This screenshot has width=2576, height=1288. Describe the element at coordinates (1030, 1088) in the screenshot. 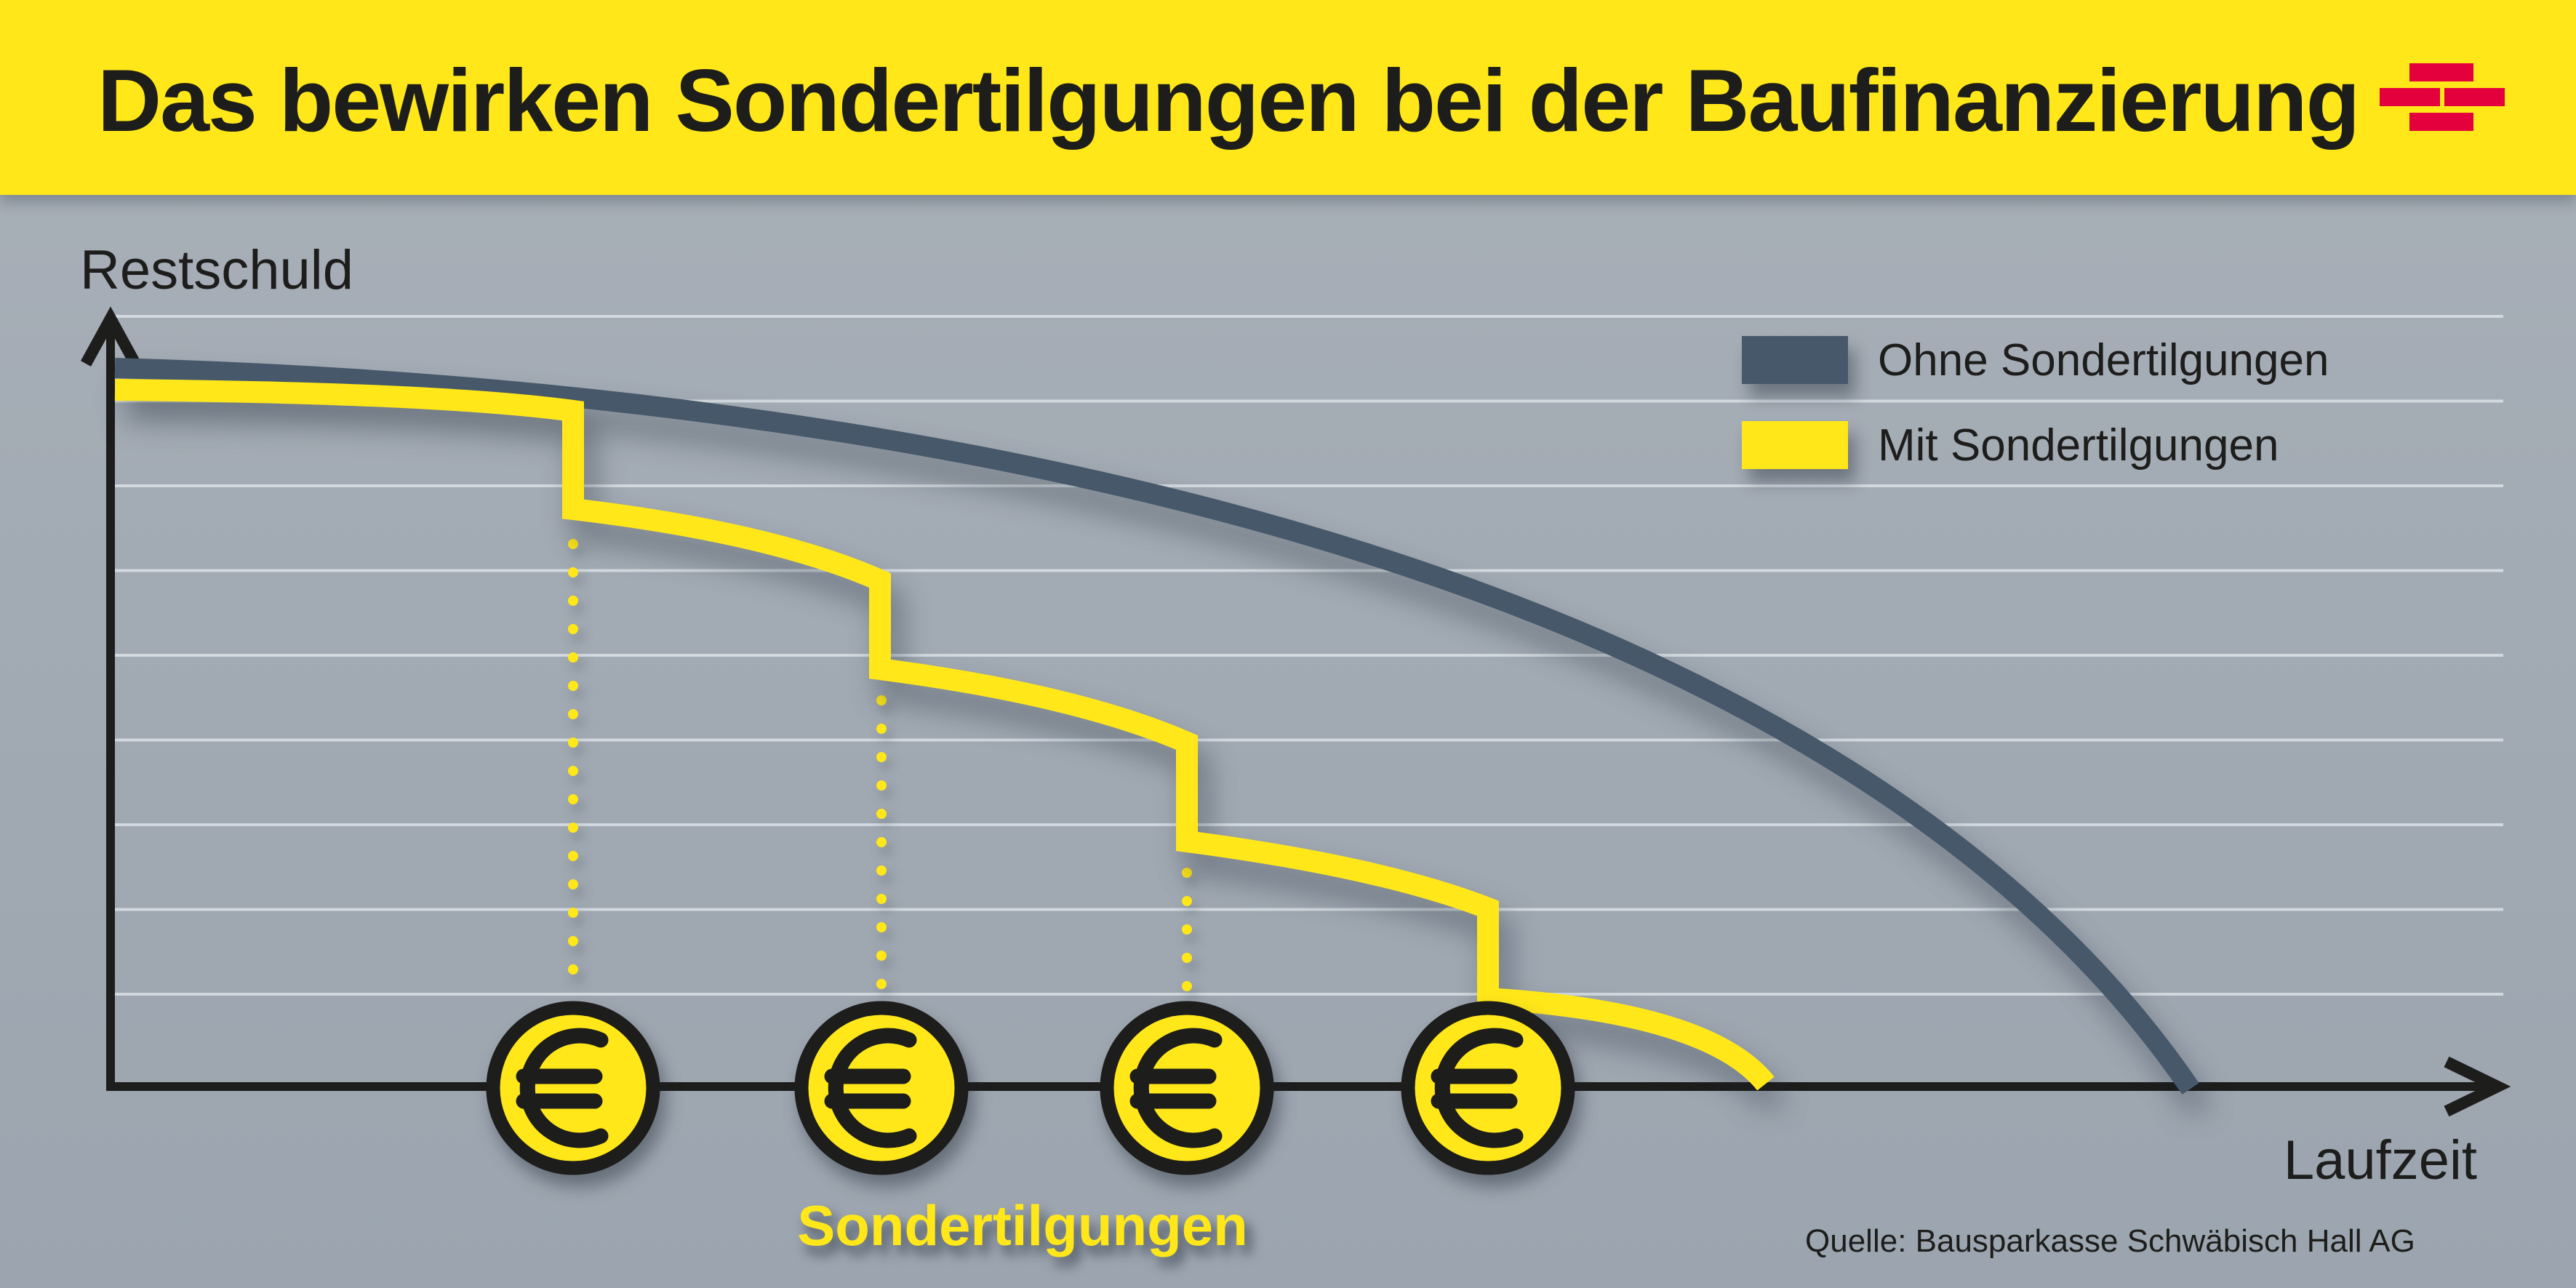

I see `sondertilgung-markers` at that location.